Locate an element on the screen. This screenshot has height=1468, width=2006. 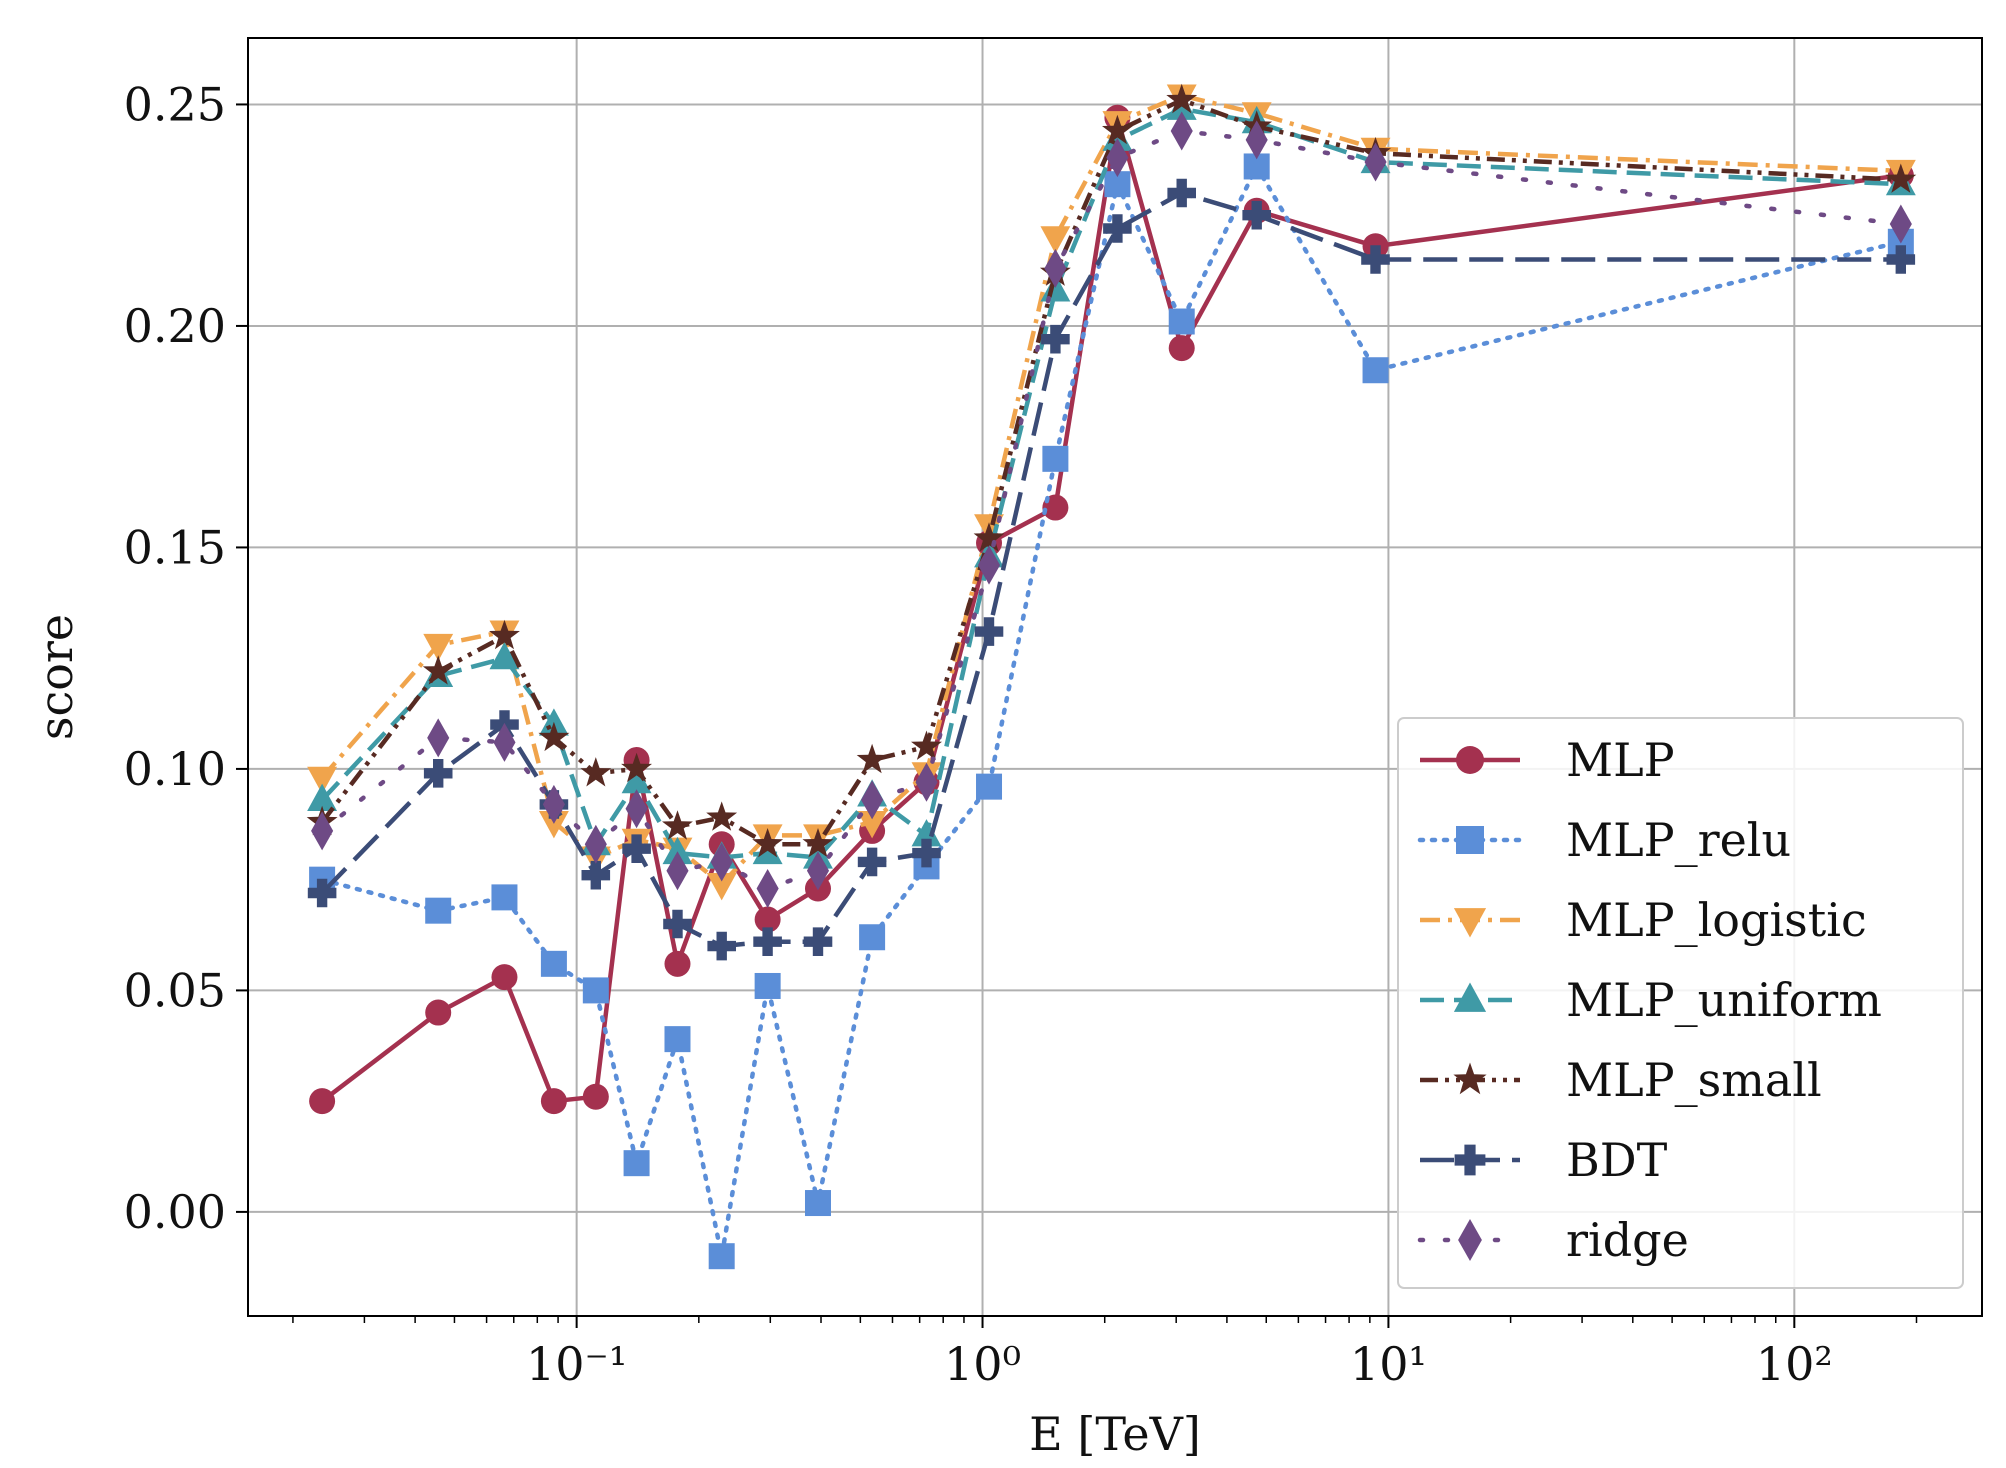
legend-label: MLP is located at coordinates (1620, 760).